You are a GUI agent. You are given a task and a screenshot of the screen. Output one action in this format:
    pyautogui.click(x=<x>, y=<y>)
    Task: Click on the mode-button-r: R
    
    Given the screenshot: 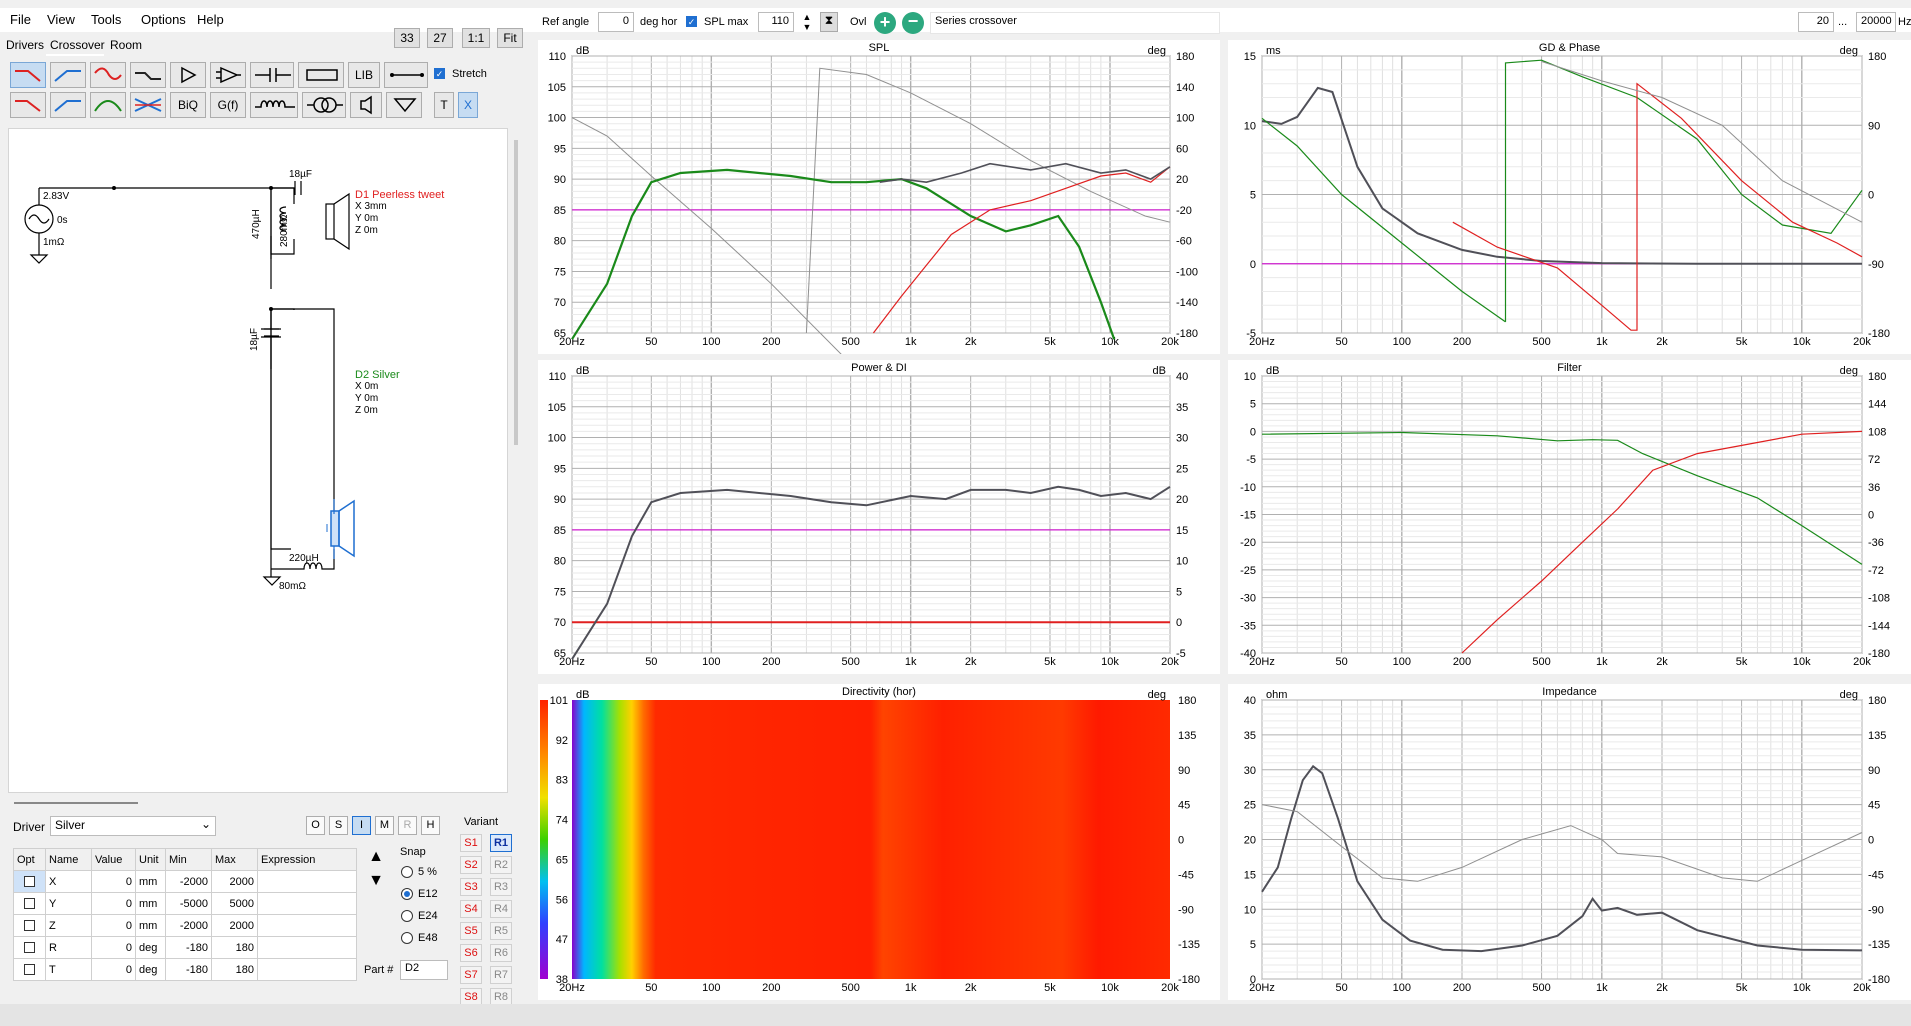 What is the action you would take?
    pyautogui.click(x=407, y=825)
    